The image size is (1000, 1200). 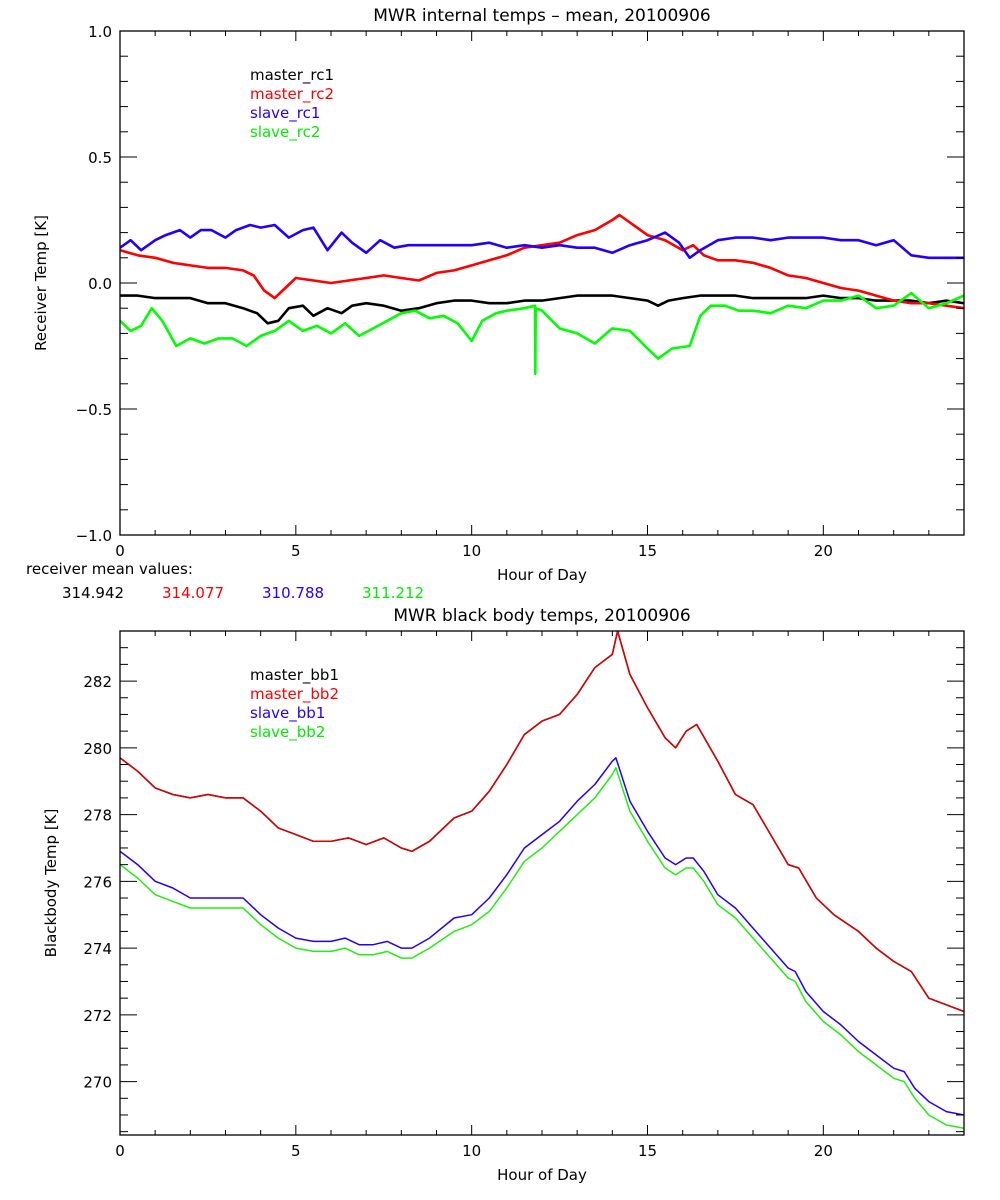 I want to click on y-tick-label: −1.0, so click(x=94, y=536).